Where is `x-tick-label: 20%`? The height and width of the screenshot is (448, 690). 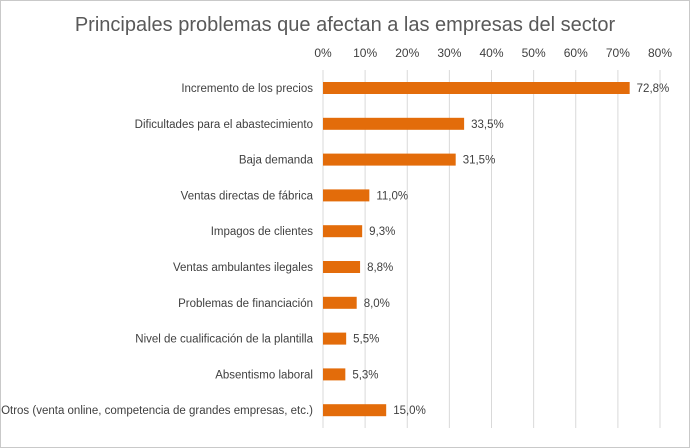 x-tick-label: 20% is located at coordinates (407, 53).